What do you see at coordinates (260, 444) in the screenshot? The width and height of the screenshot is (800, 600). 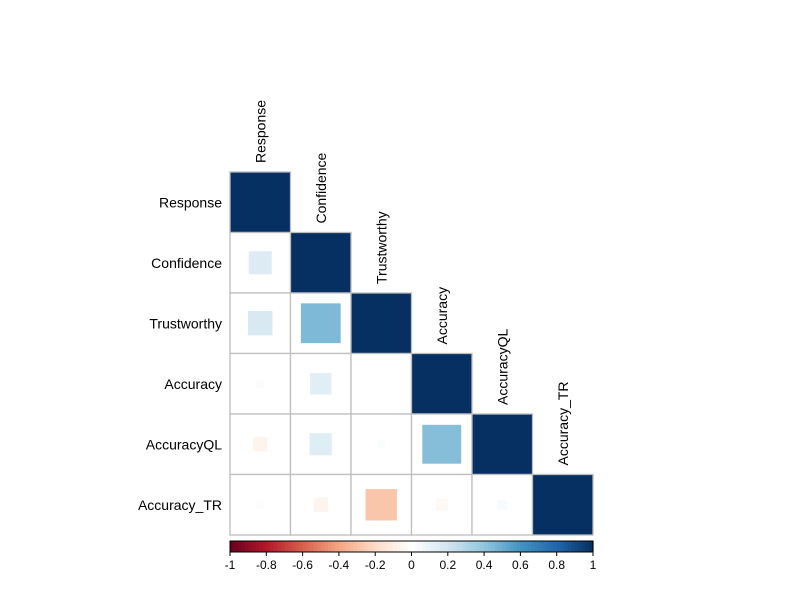 I see `corr-square-AccuracyQL-Response` at bounding box center [260, 444].